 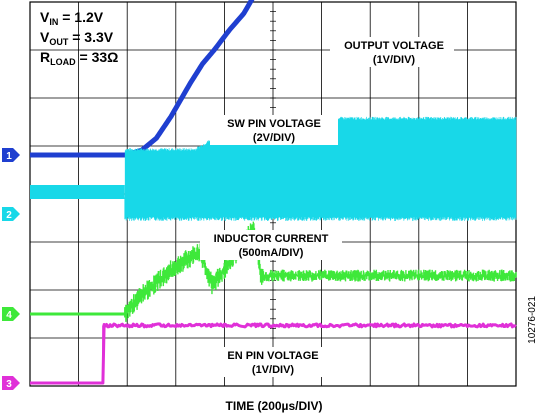 I want to click on channel-marker-label: 4, so click(x=9, y=315).